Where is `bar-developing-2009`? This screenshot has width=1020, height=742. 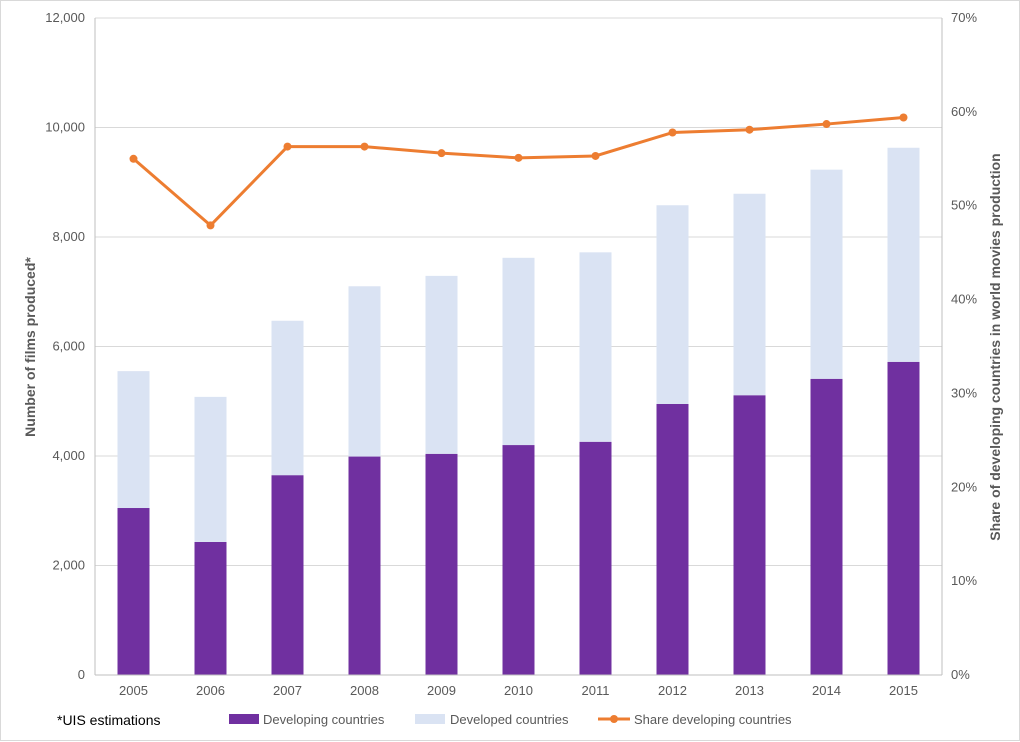 bar-developing-2009 is located at coordinates (441, 564).